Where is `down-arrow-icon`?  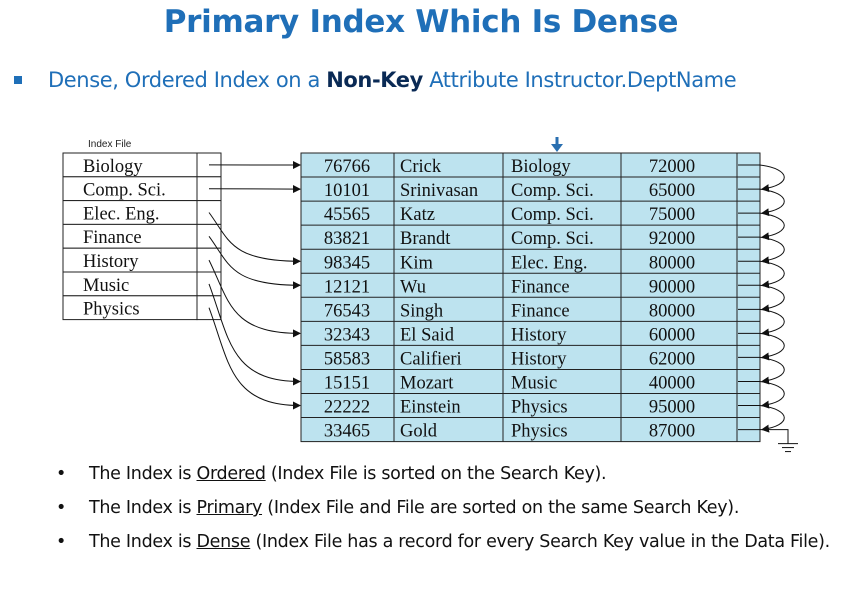 down-arrow-icon is located at coordinates (557, 148).